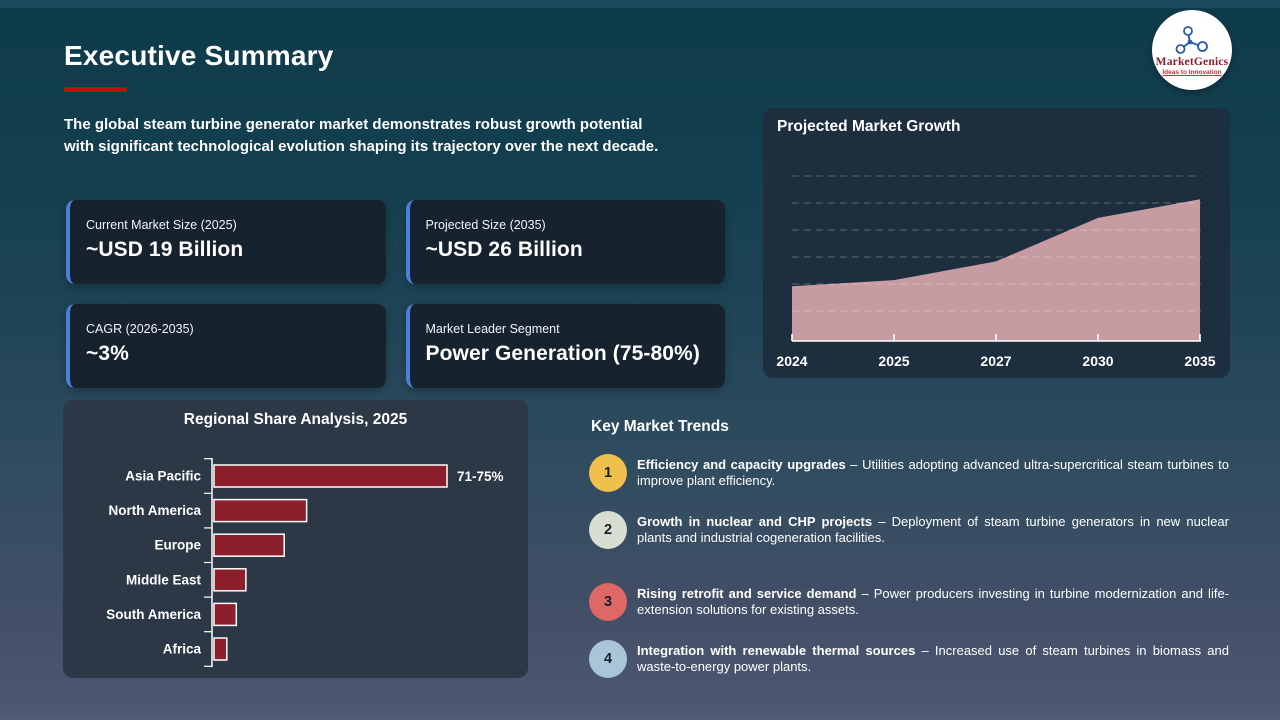 This screenshot has height=720, width=1280. What do you see at coordinates (995, 361) in the screenshot?
I see `x-axis-label: 2027` at bounding box center [995, 361].